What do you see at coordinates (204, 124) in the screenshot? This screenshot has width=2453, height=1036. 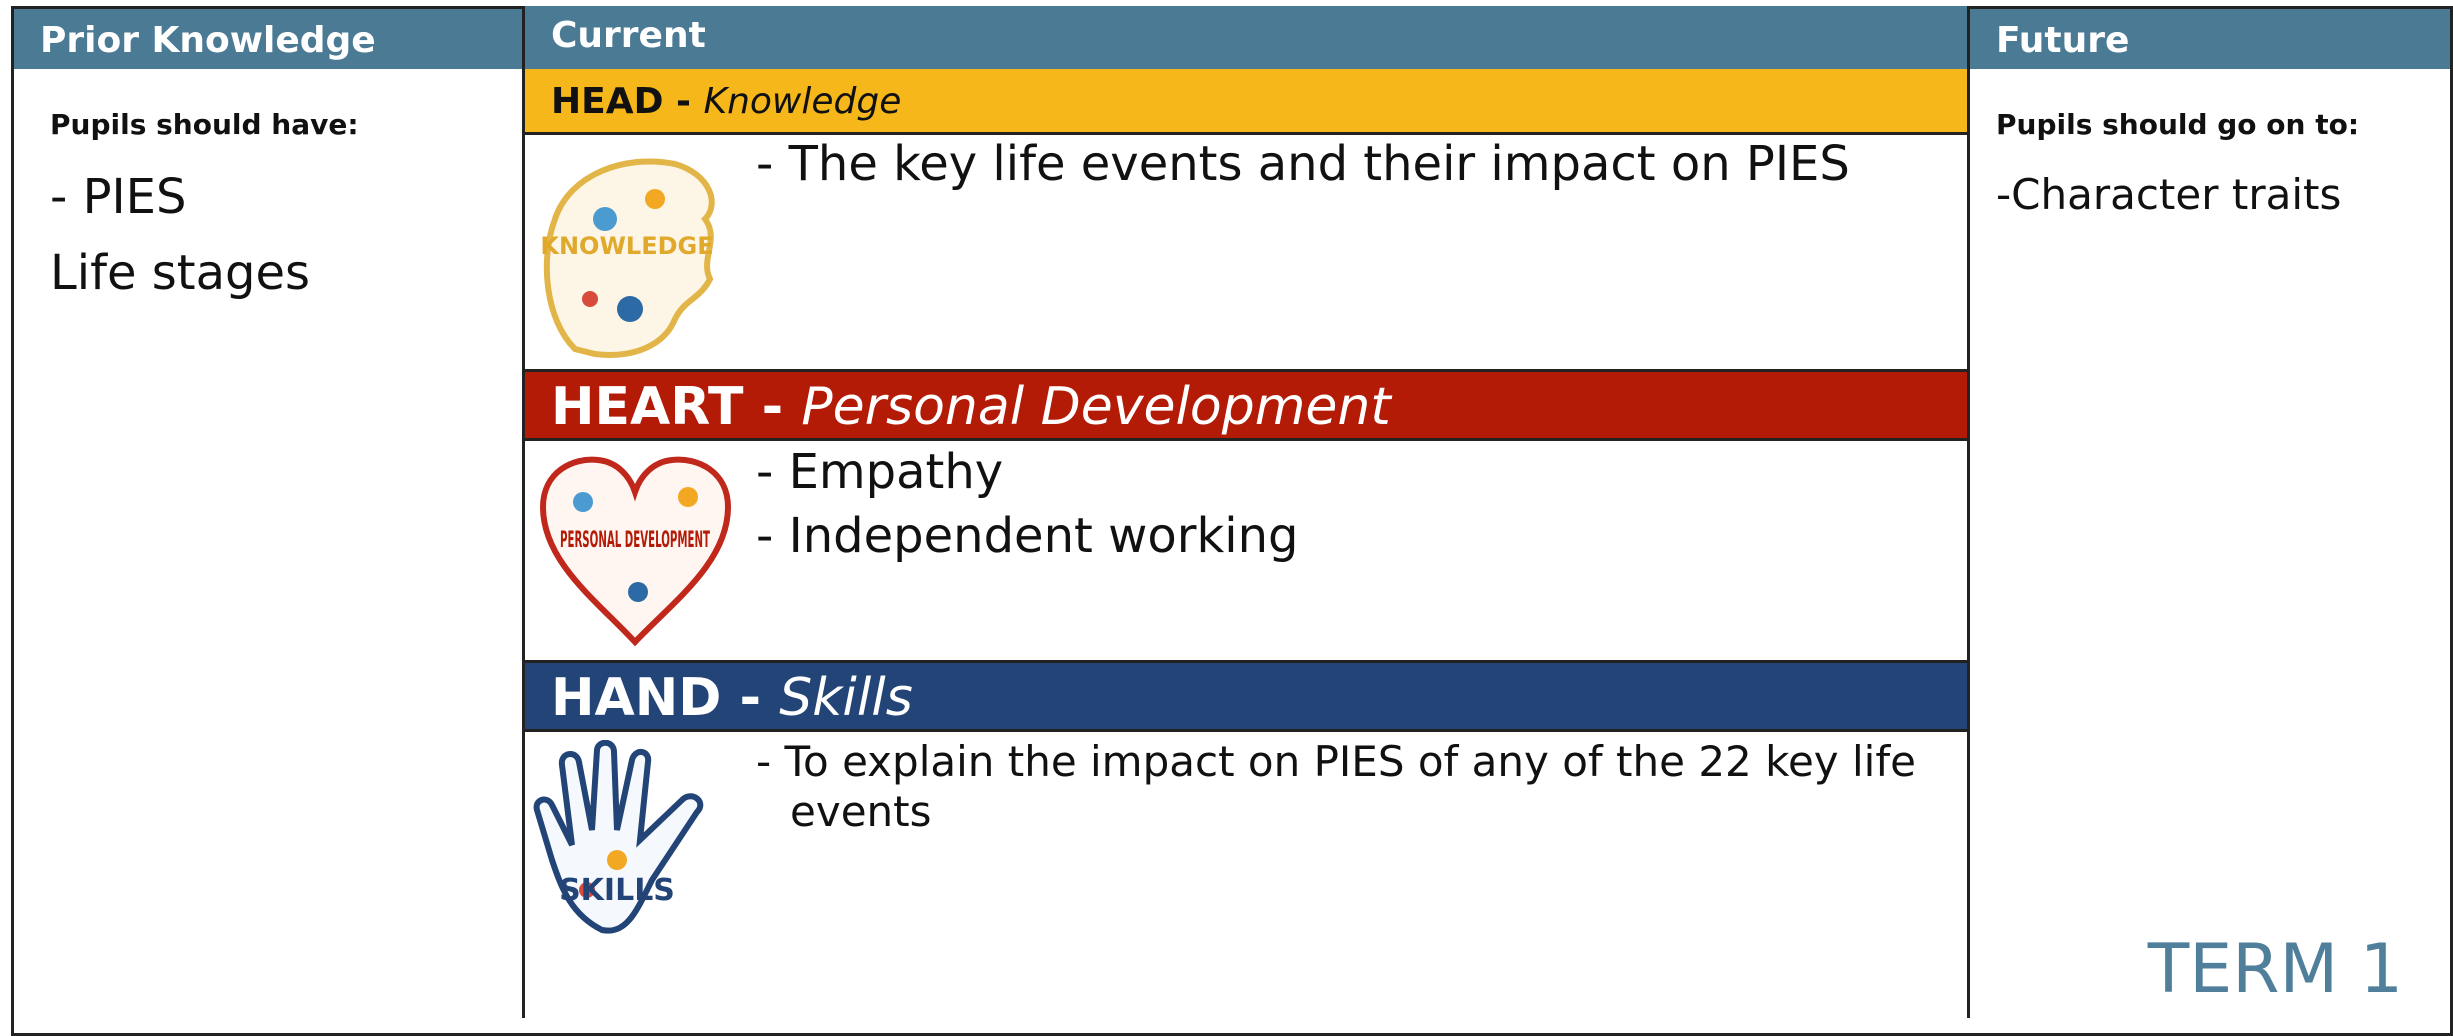 I see `prior-intro: Pupils should have:` at bounding box center [204, 124].